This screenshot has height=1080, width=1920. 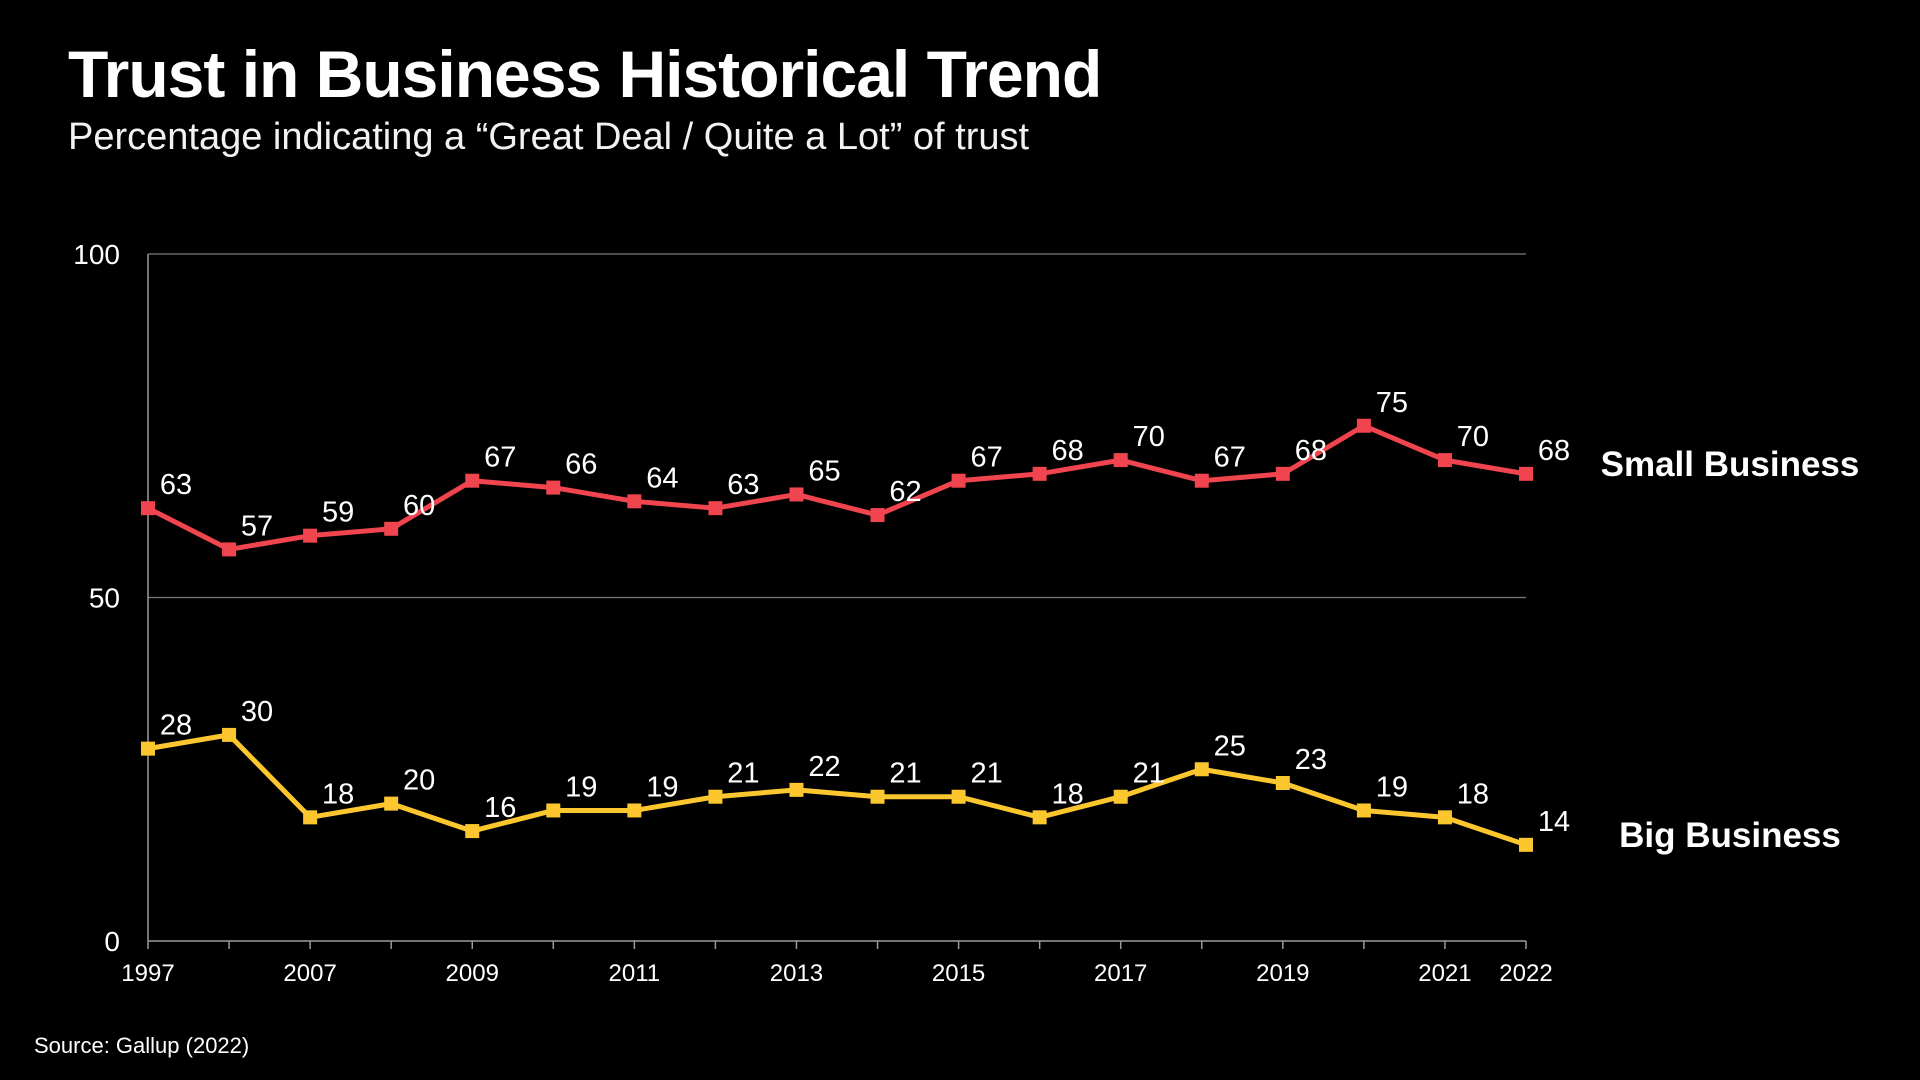 What do you see at coordinates (958, 973) in the screenshot?
I see `x-tick-label: 2015` at bounding box center [958, 973].